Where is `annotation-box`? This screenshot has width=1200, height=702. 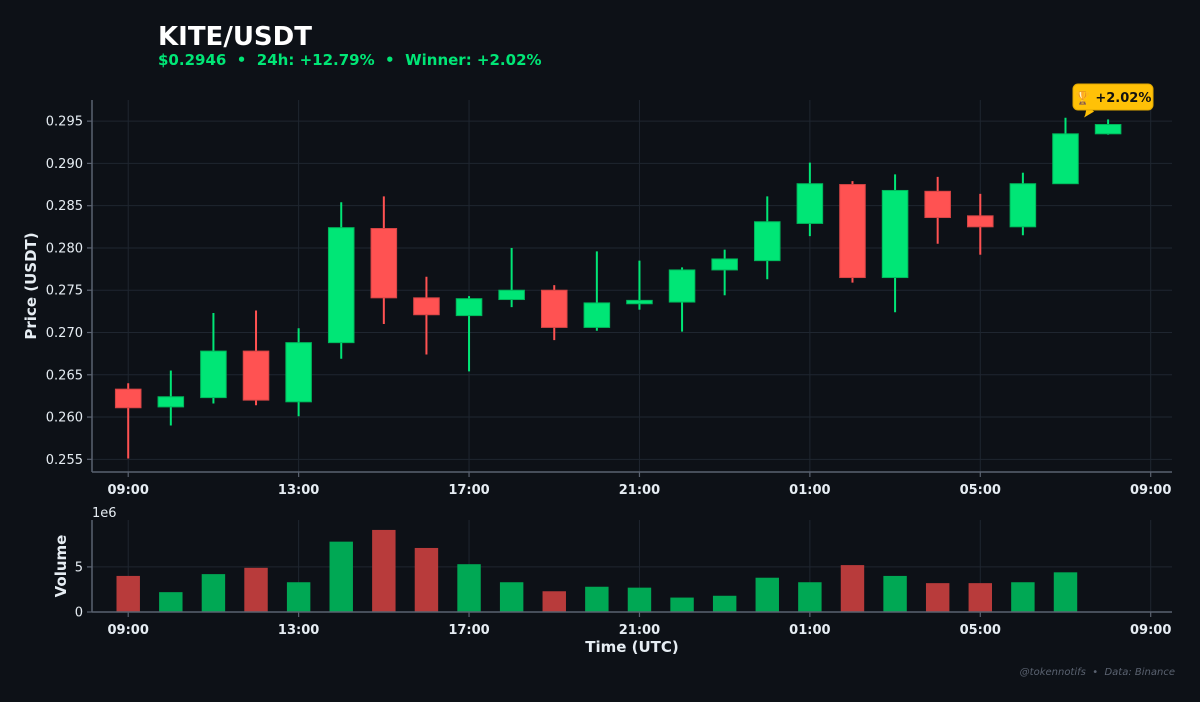
annotation-box is located at coordinates (1113, 97).